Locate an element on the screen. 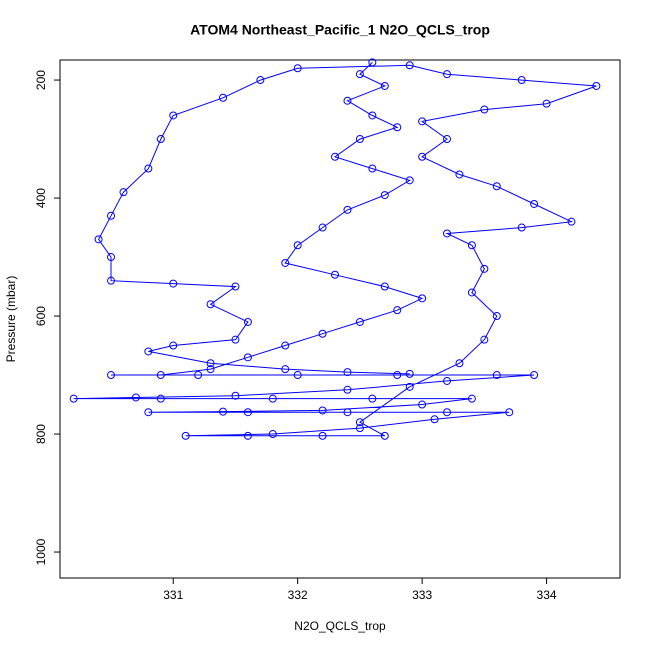 The height and width of the screenshot is (650, 650). x-tick-label: 331 is located at coordinates (173, 595).